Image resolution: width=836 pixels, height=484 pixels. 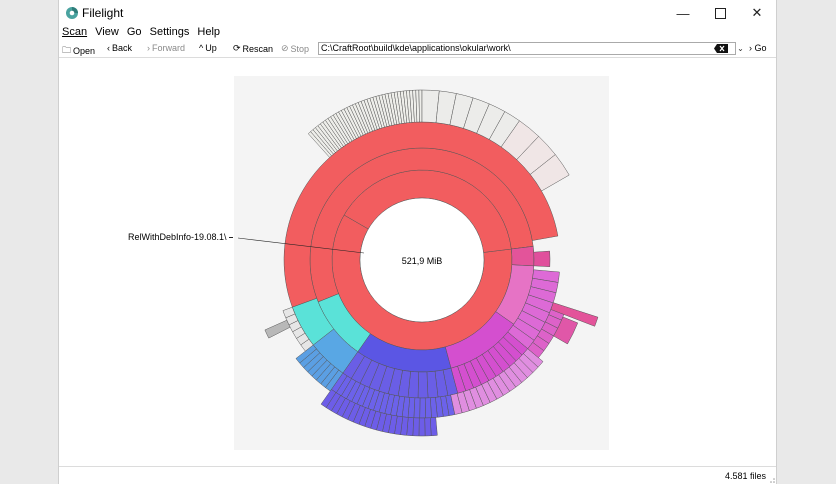 I want to click on status-bar: 4.581 files, so click(x=417, y=475).